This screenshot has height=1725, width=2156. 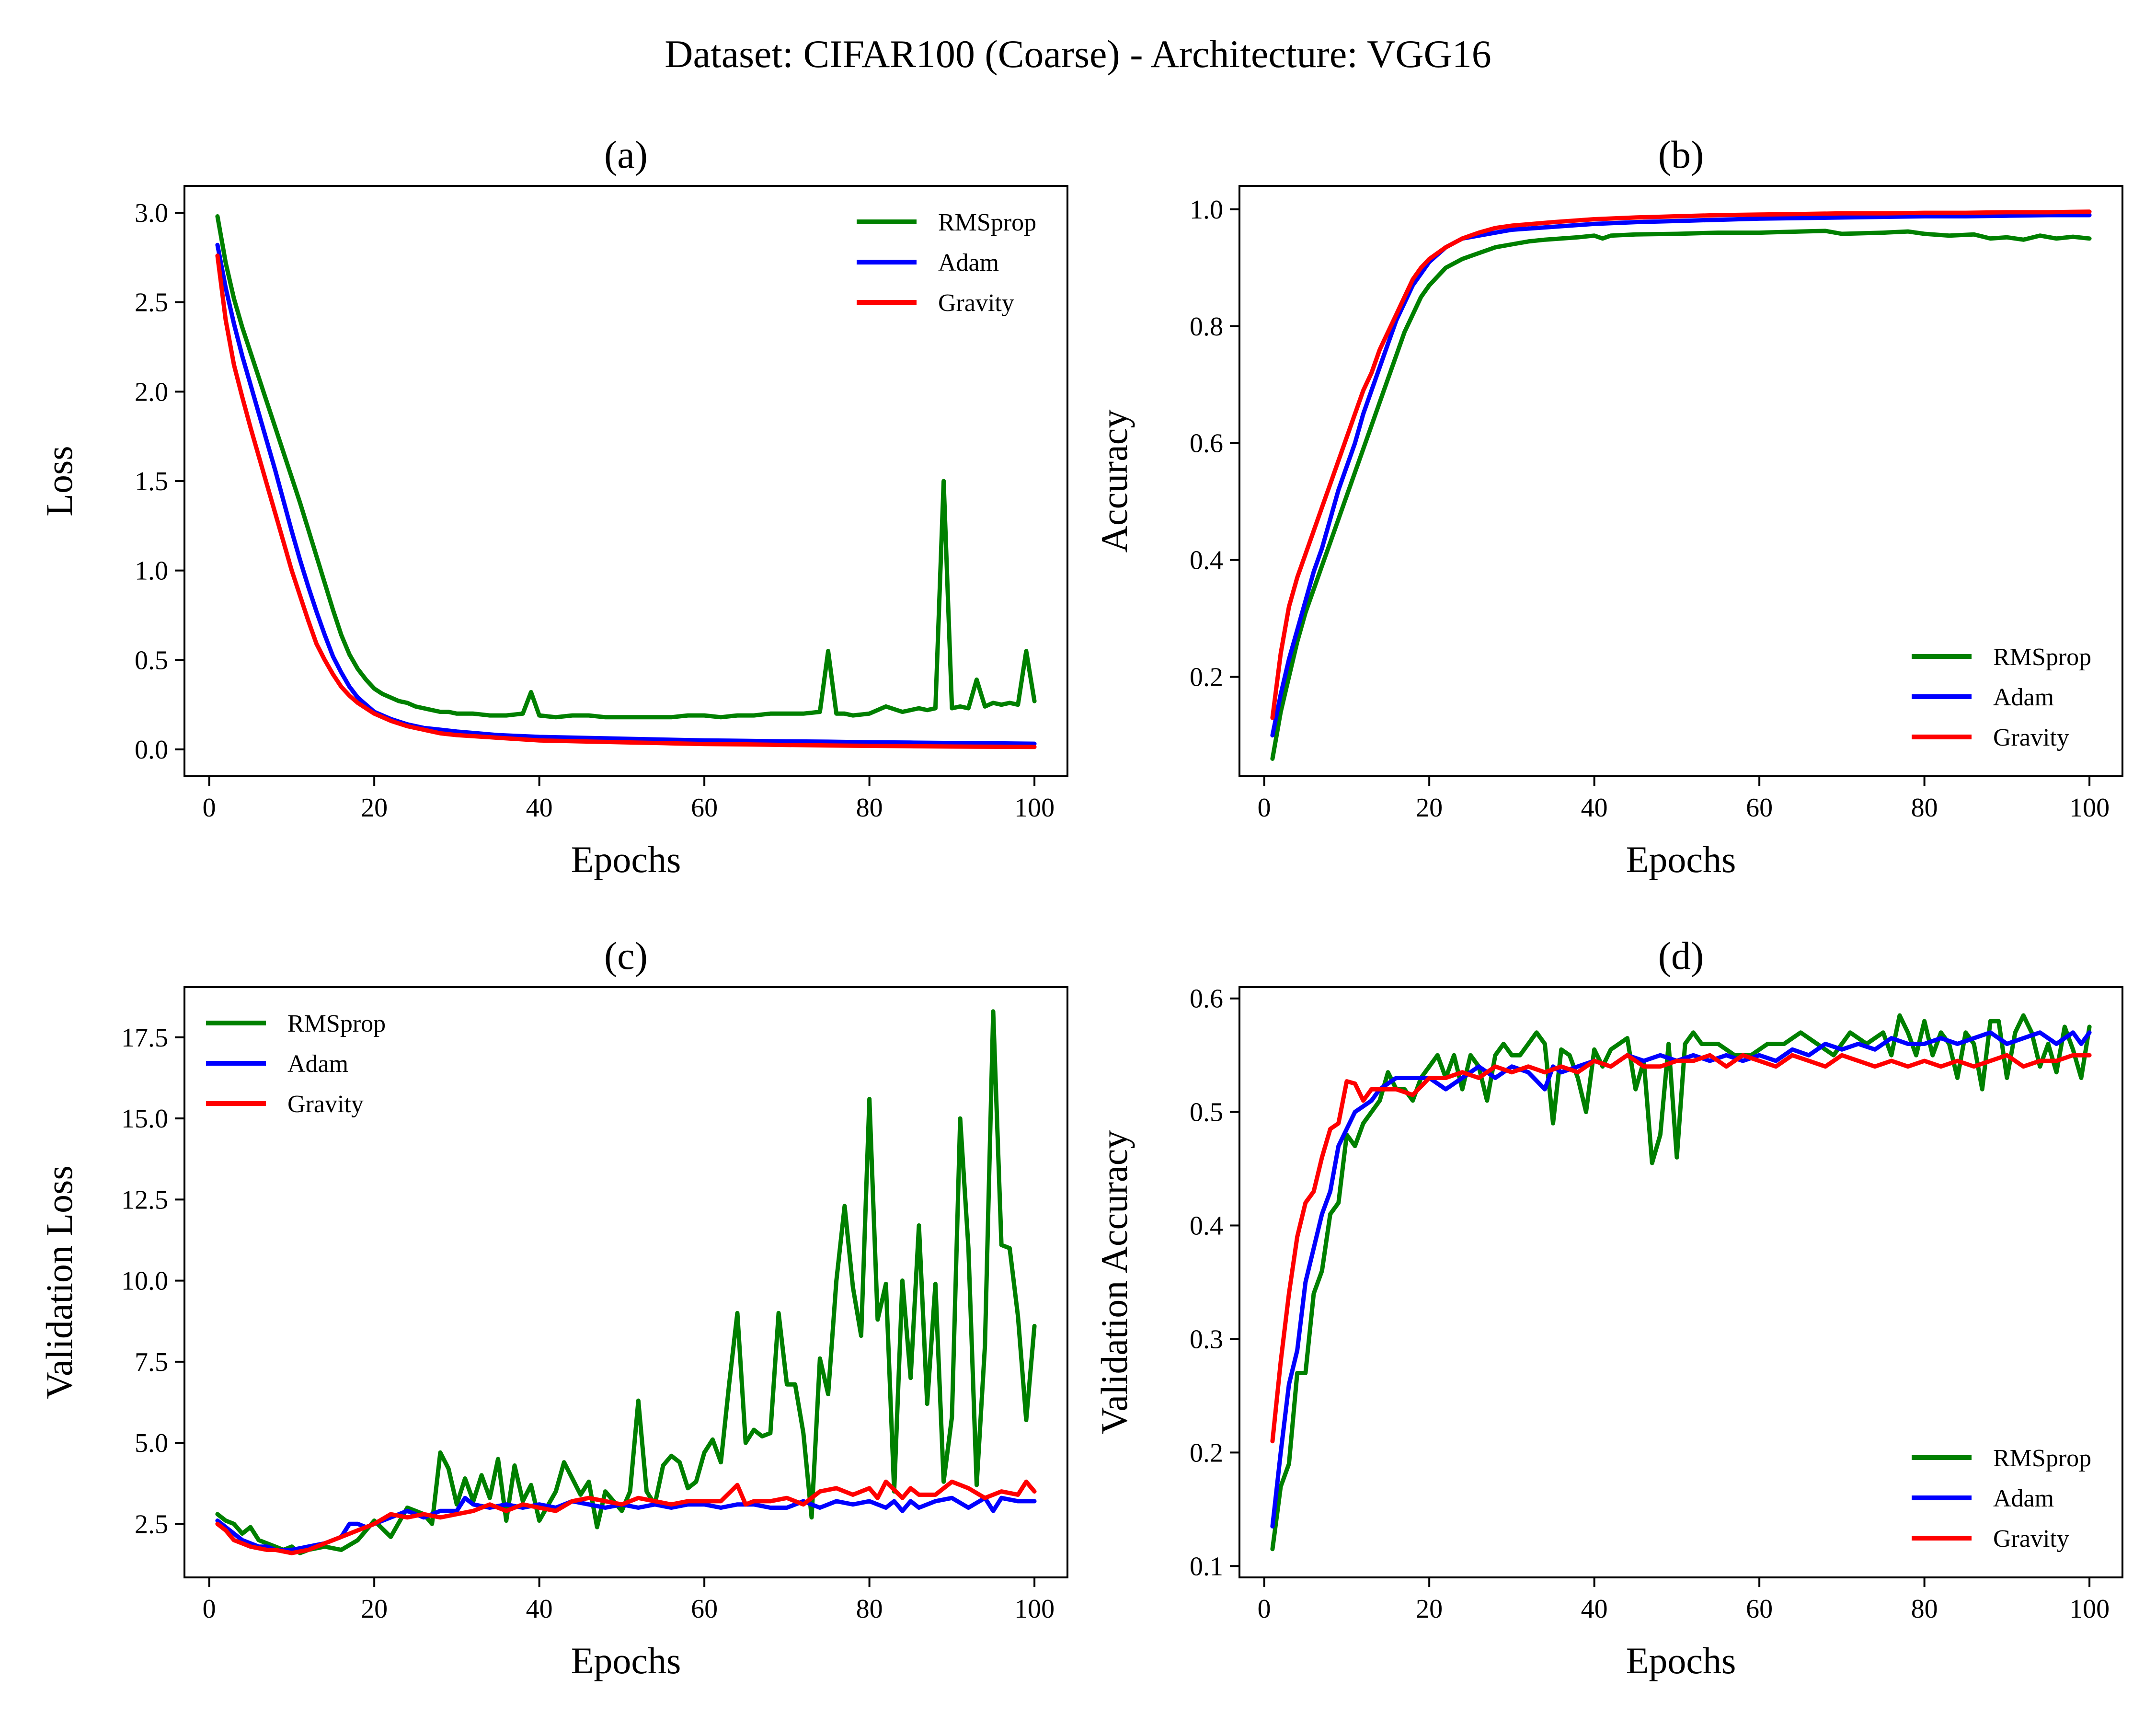 What do you see at coordinates (151, 1443) in the screenshot?
I see `y-tick-label: 5.0` at bounding box center [151, 1443].